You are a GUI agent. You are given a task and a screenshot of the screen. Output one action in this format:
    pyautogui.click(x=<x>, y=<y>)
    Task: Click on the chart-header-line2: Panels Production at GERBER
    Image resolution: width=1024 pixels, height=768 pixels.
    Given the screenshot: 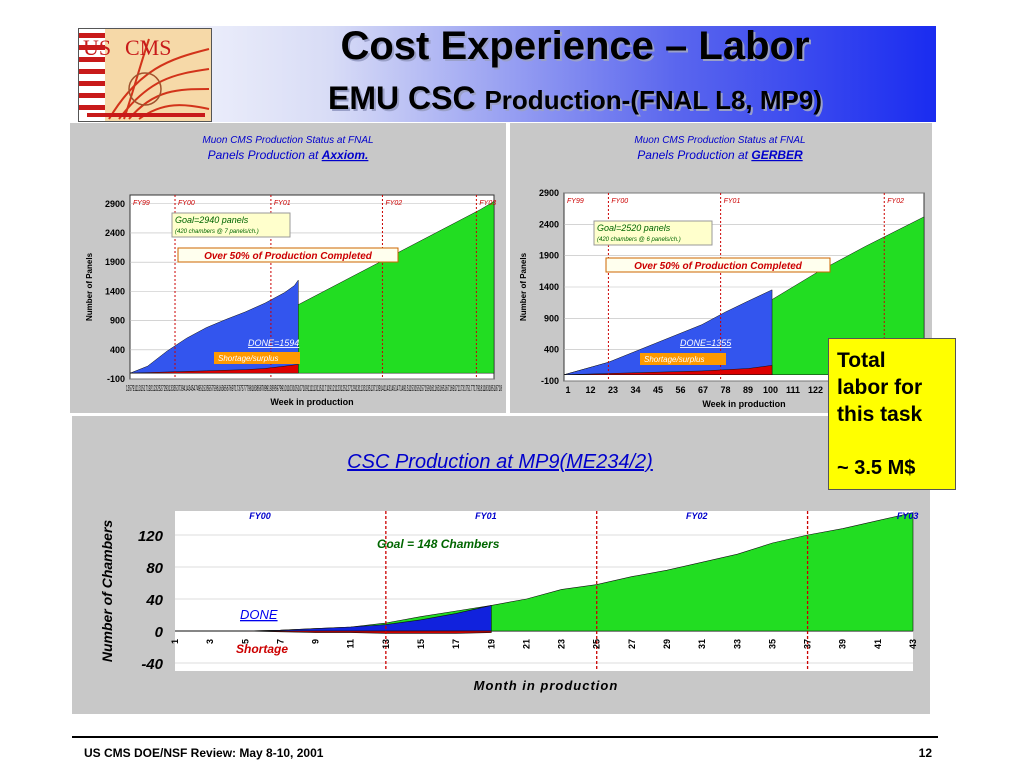 What is the action you would take?
    pyautogui.click(x=720, y=155)
    